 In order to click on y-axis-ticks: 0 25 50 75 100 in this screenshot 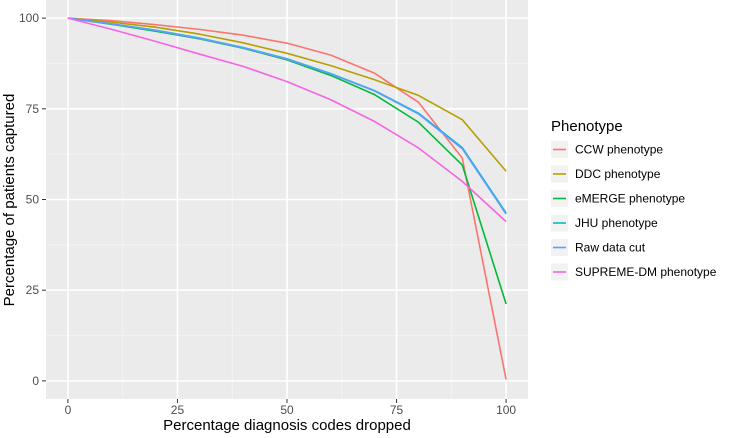, I will do `click(32, 199)`.